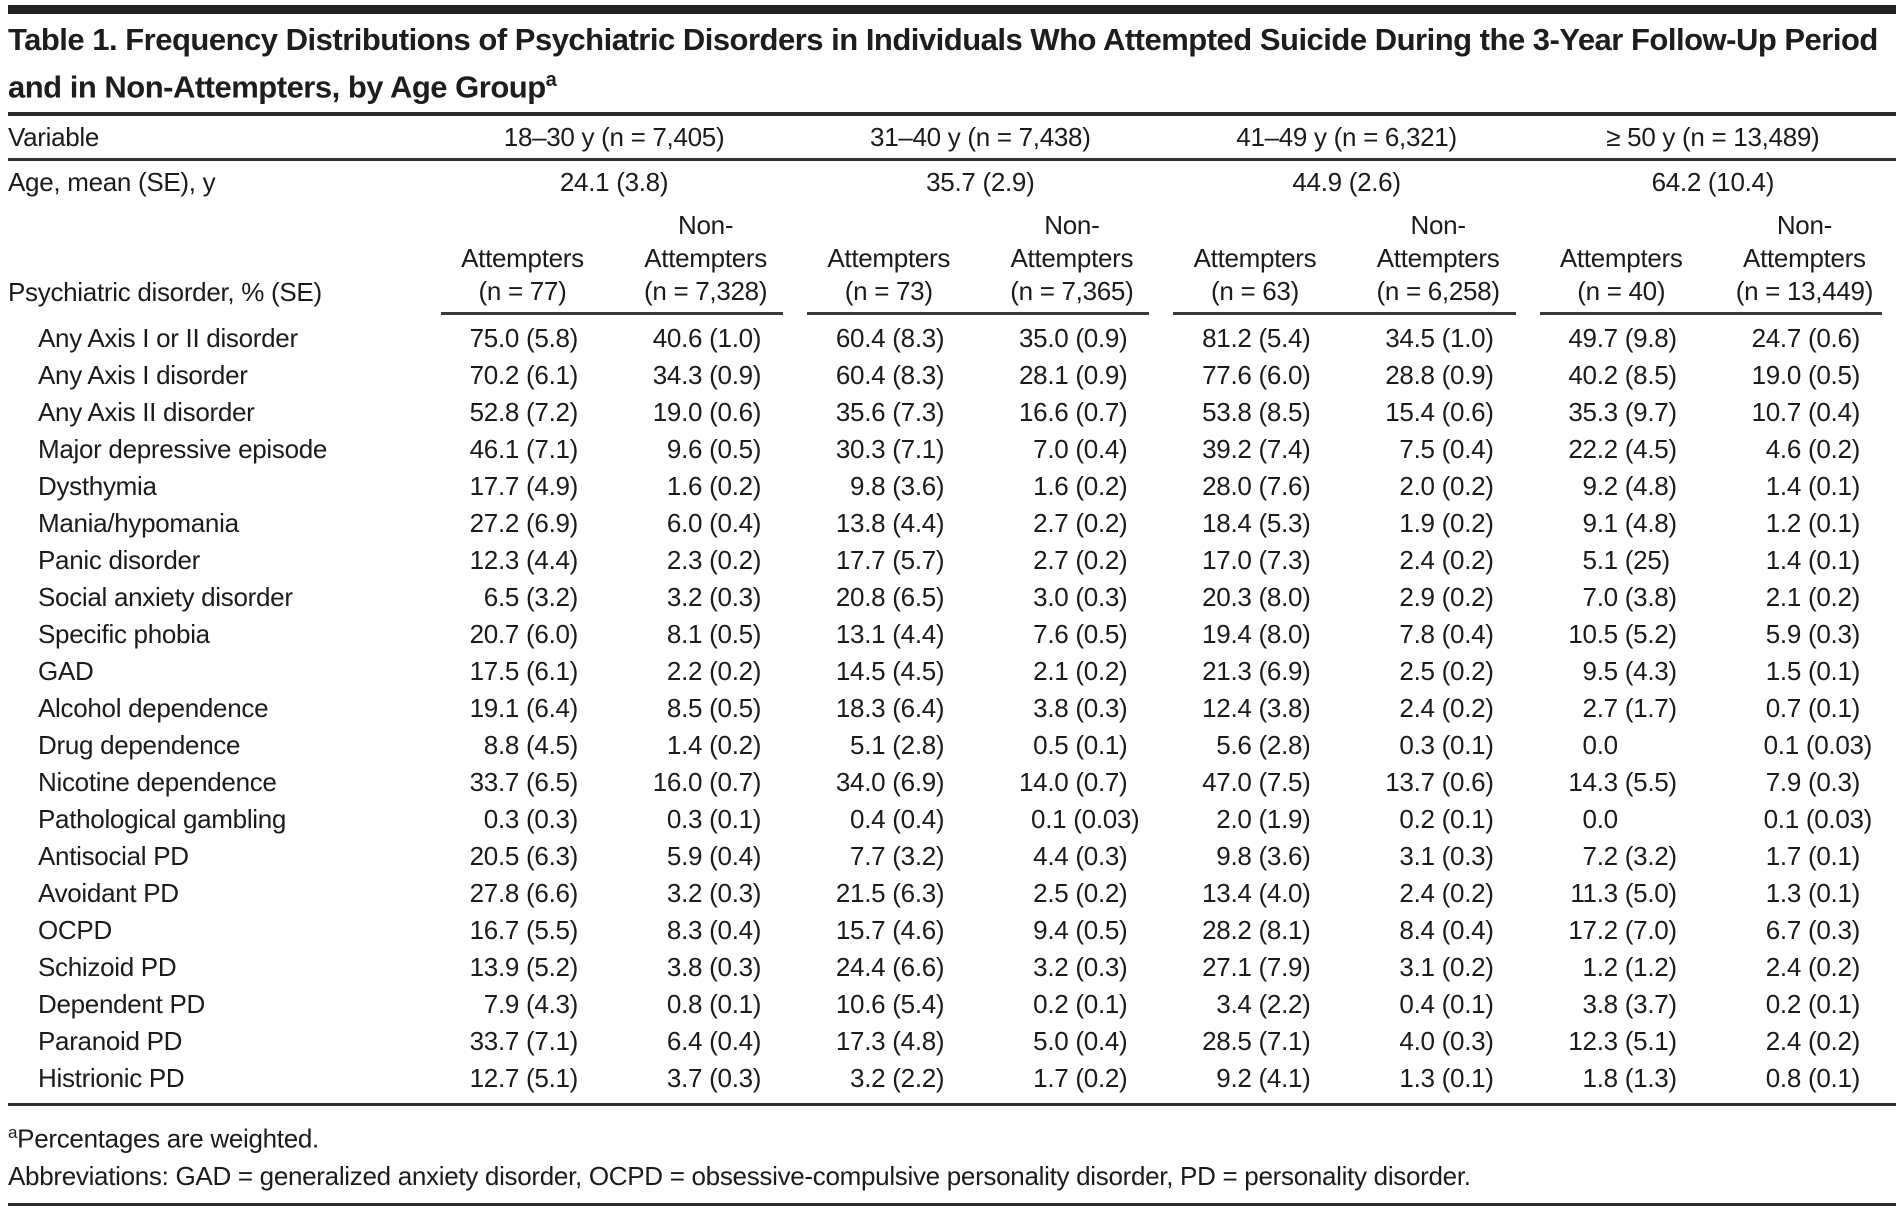 This screenshot has width=1904, height=1209. What do you see at coordinates (524, 967) in the screenshot?
I see `value-cell: 13.9 (5.2)` at bounding box center [524, 967].